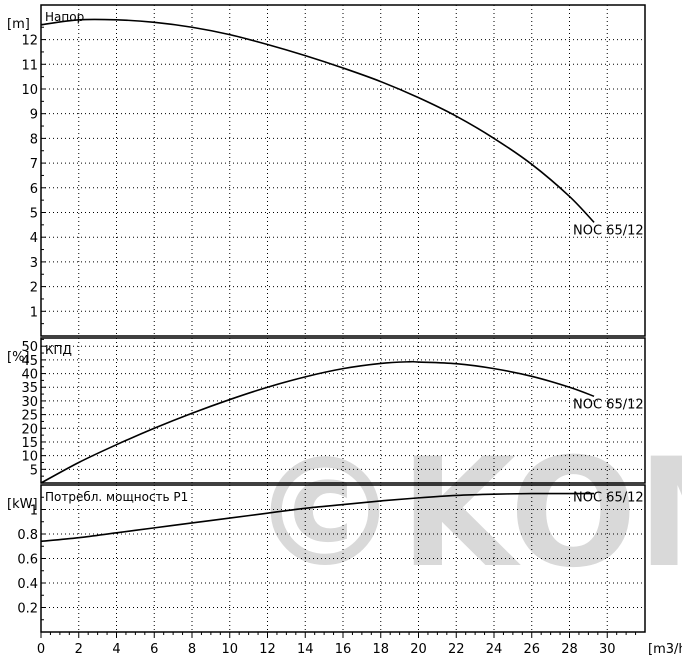 The width and height of the screenshot is (682, 659). Describe the element at coordinates (79, 649) in the screenshot. I see `x-tick-label: 2` at that location.